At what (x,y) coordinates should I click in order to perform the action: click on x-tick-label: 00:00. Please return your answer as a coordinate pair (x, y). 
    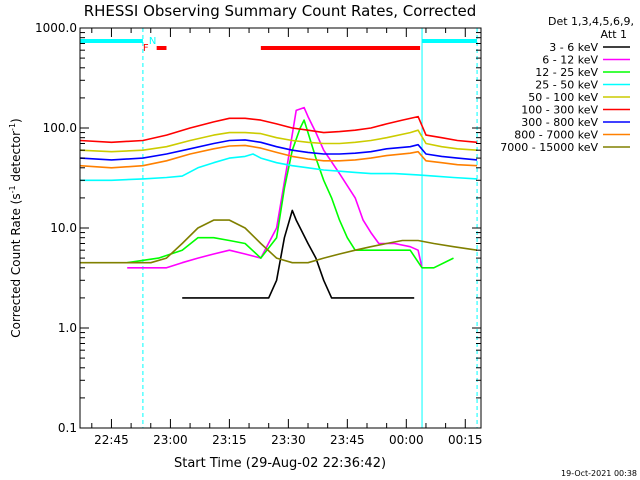
    Looking at the image, I should click on (406, 440).